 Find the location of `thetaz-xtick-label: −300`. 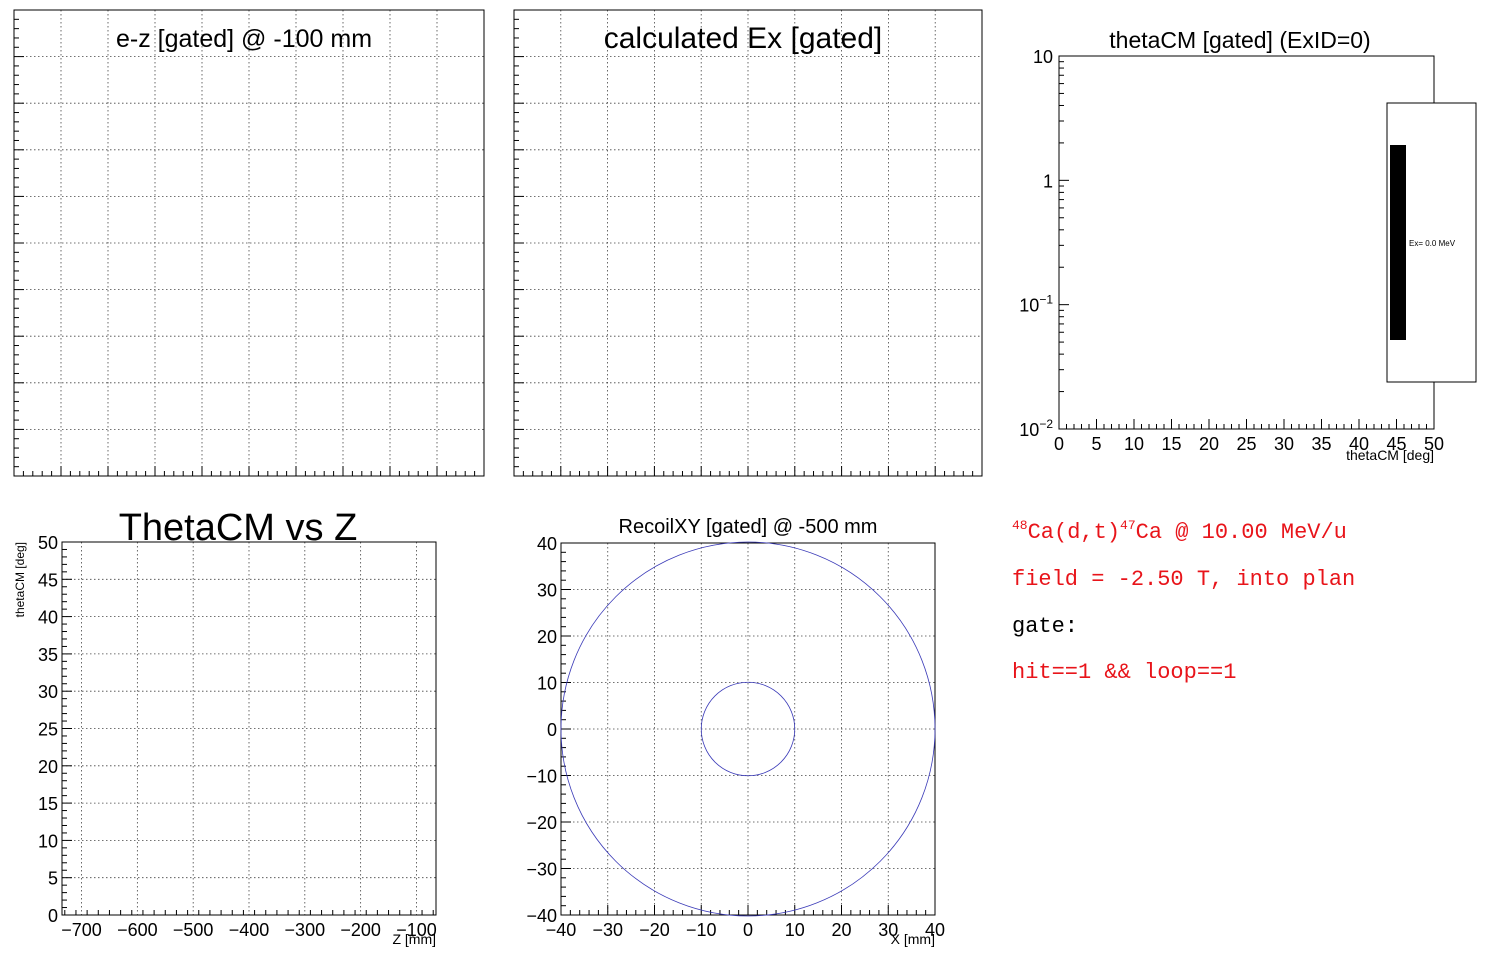

thetaz-xtick-label: −300 is located at coordinates (305, 930).